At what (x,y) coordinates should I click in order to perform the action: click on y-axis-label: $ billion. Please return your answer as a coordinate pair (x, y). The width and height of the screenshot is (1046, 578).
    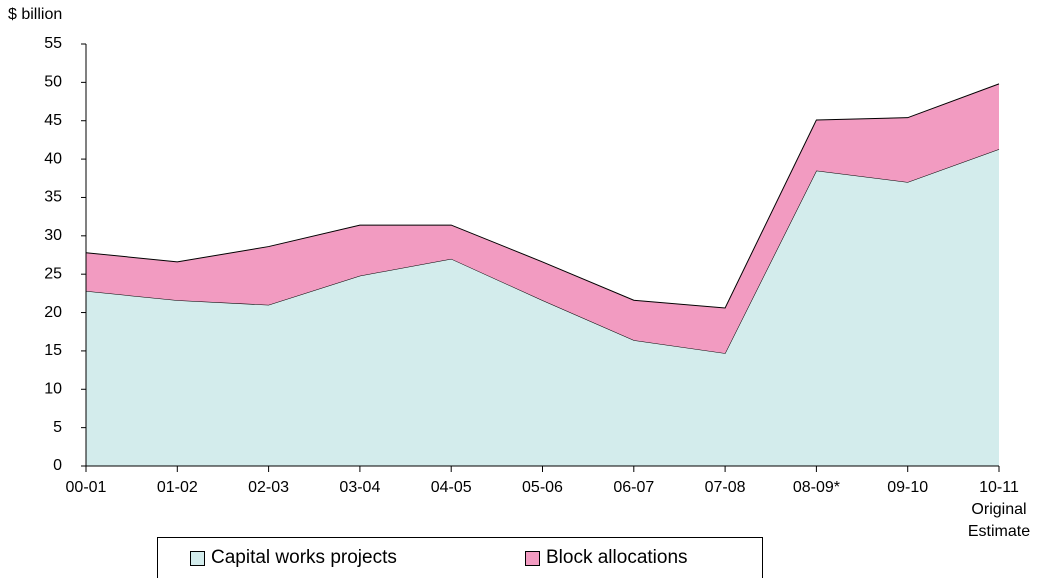
    Looking at the image, I should click on (35, 14).